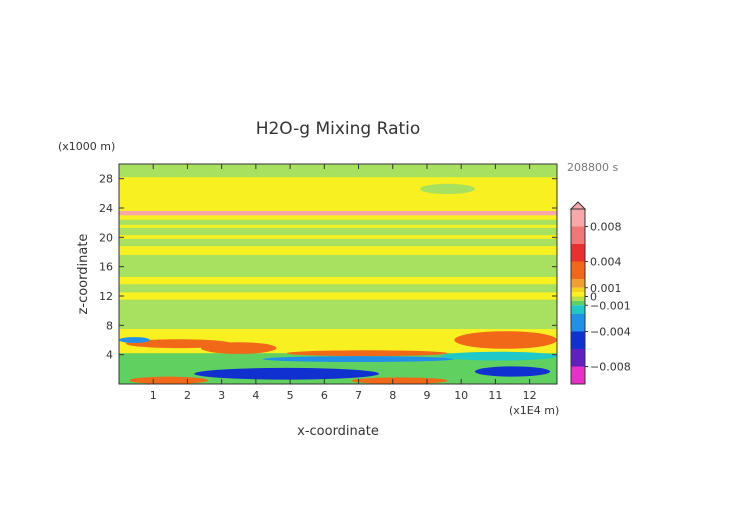 The width and height of the screenshot is (752, 532). What do you see at coordinates (606, 262) in the screenshot?
I see `colorbar-tick-label: 0.004` at bounding box center [606, 262].